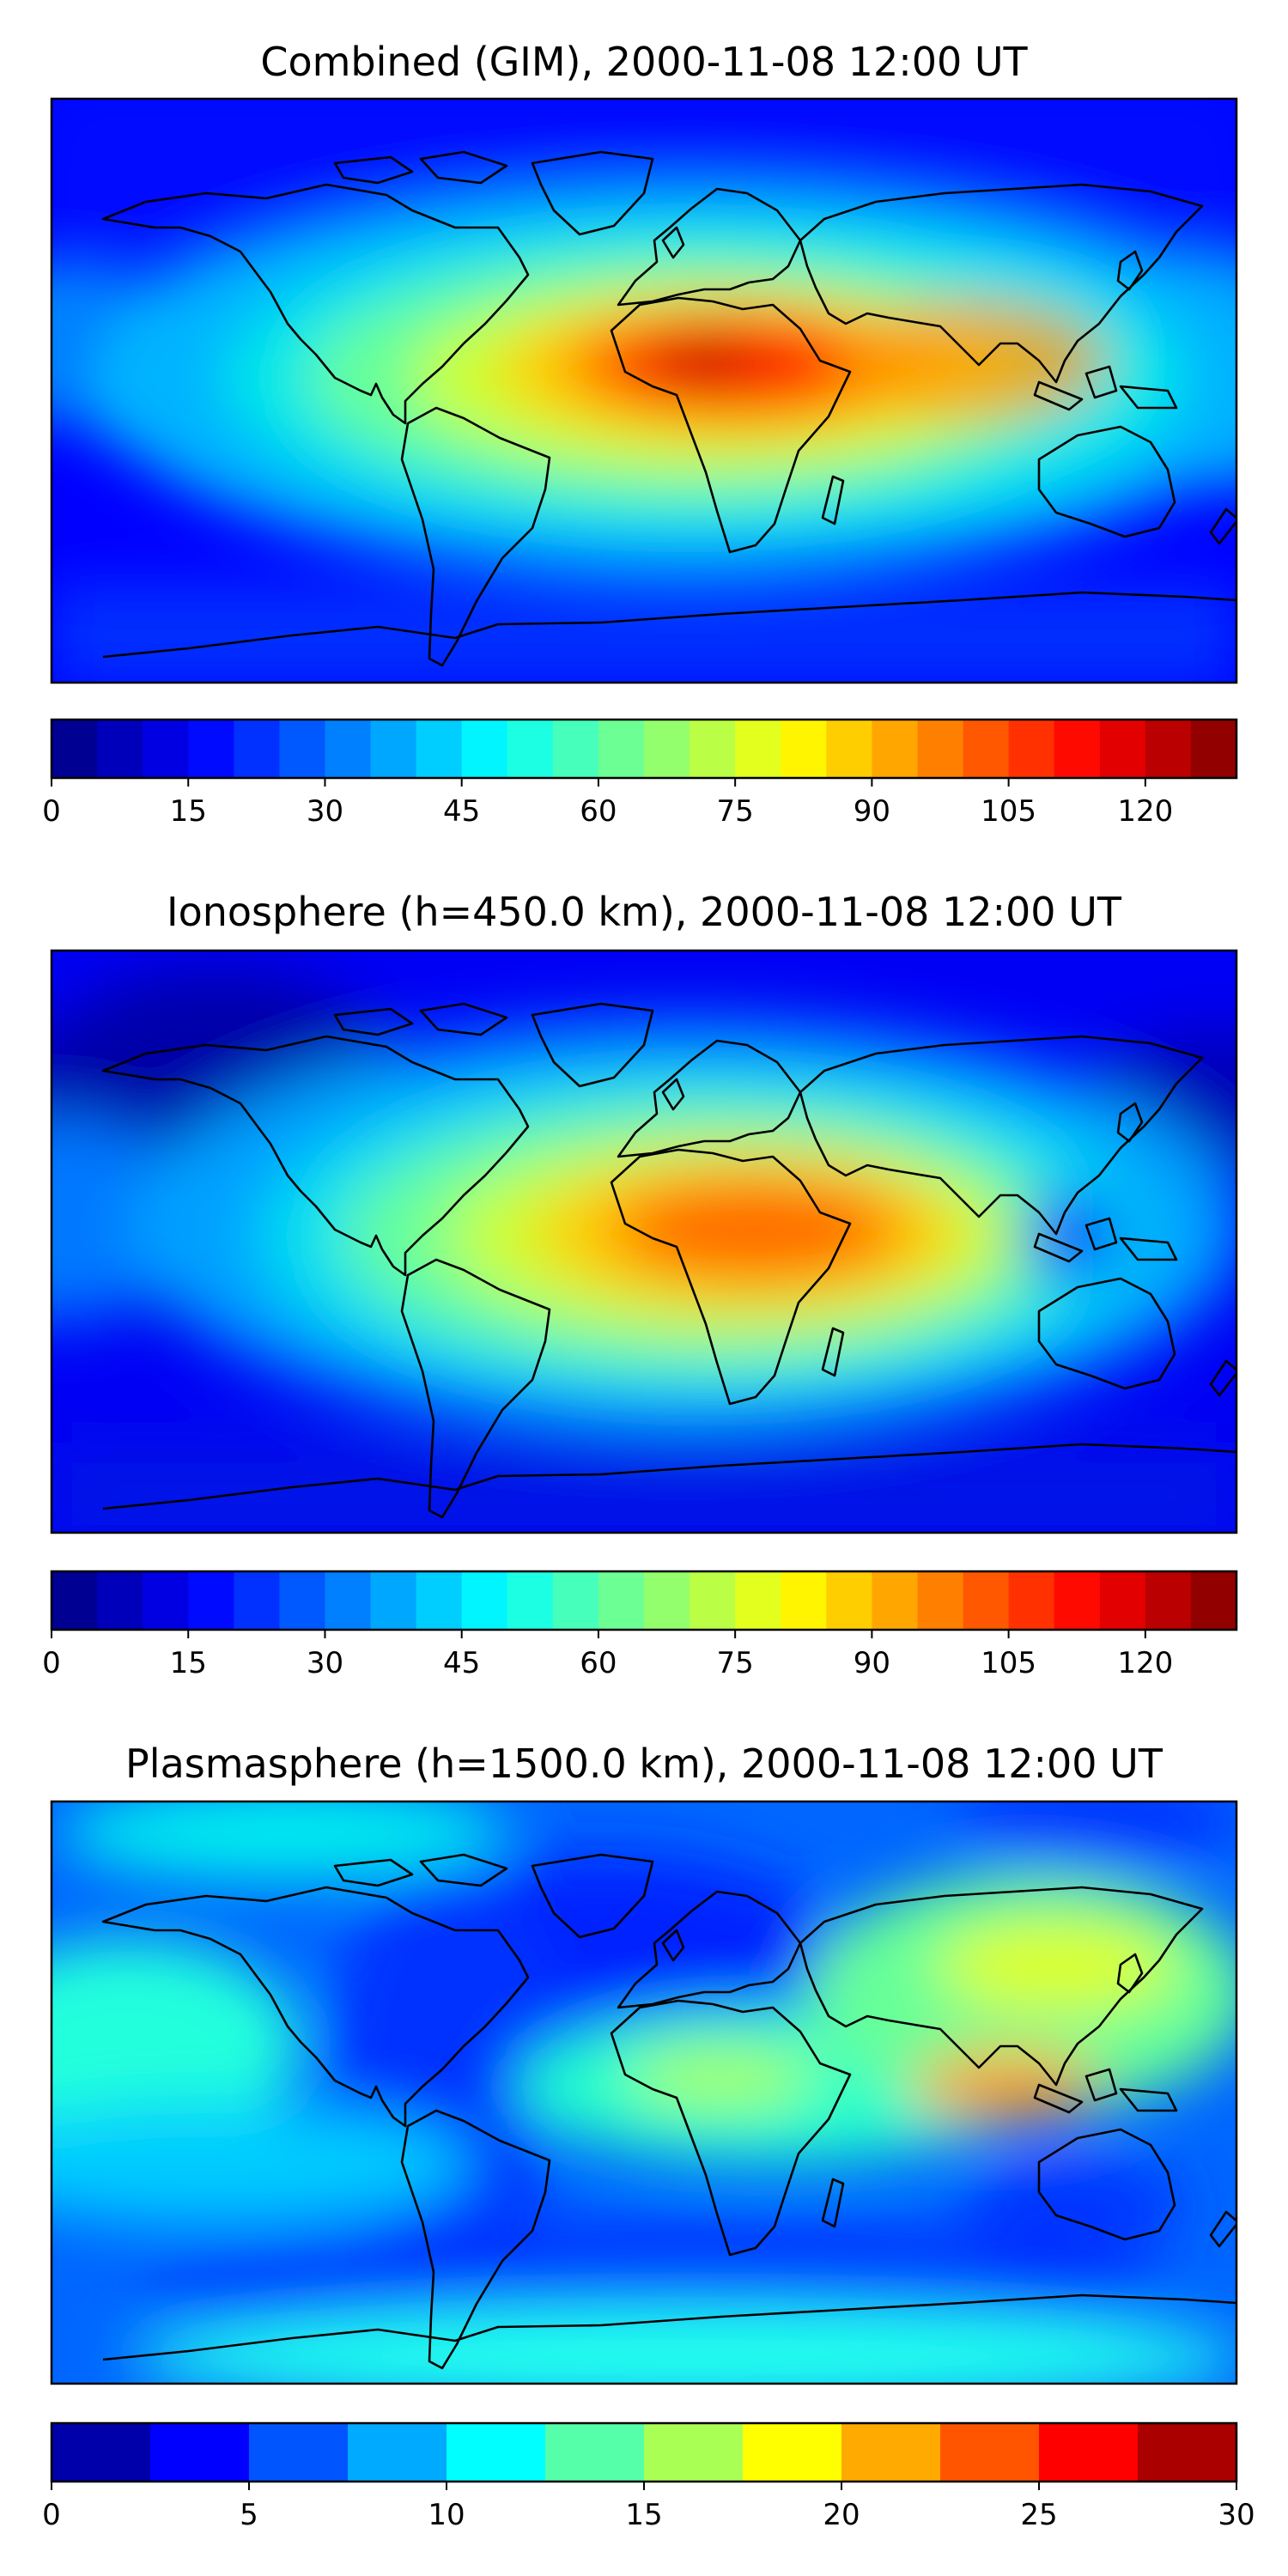 This screenshot has height=2576, width=1288. I want to click on colorbar-tick-label: 10, so click(446, 2515).